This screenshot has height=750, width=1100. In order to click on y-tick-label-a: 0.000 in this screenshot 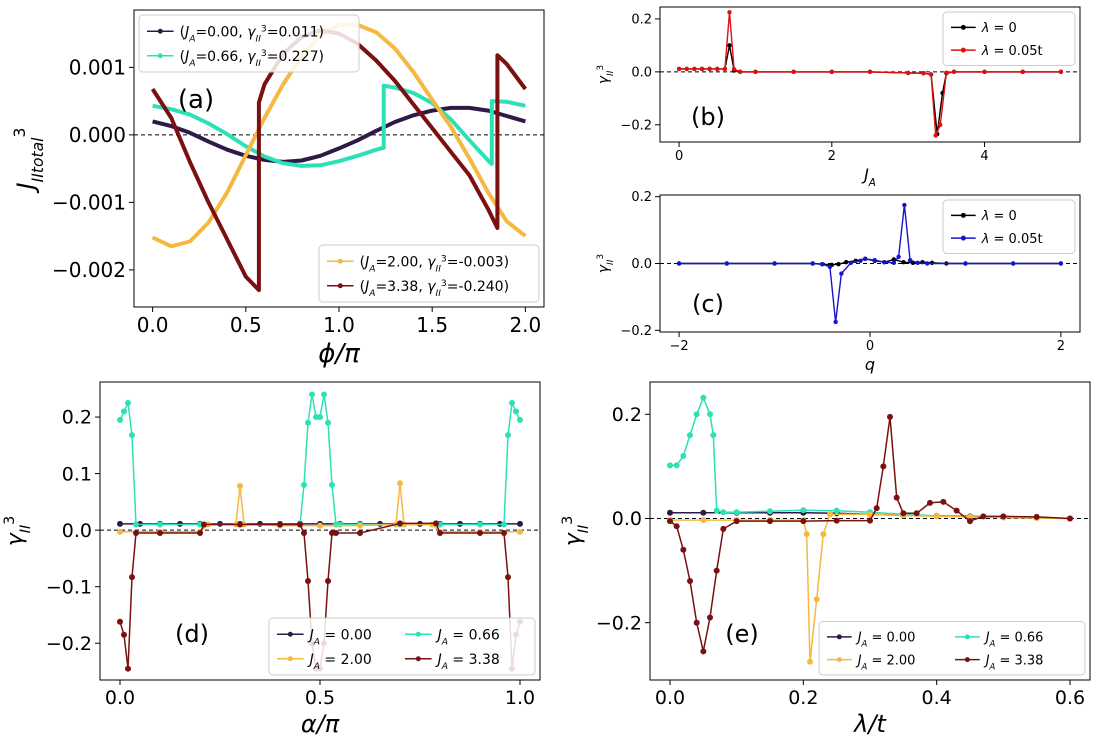, I will do `click(97, 135)`.